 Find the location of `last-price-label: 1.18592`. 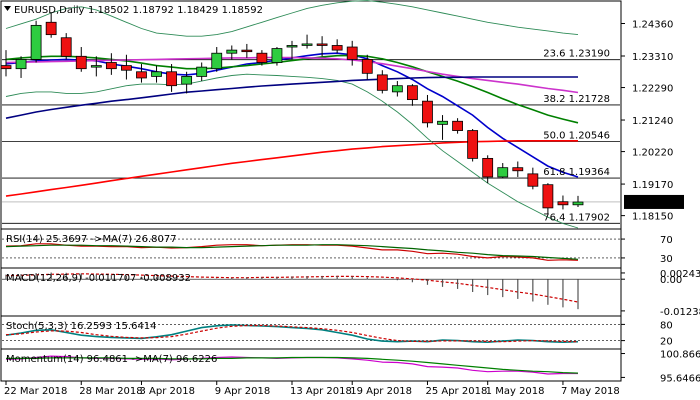

last-price-label: 1.18592 is located at coordinates (650, 203).